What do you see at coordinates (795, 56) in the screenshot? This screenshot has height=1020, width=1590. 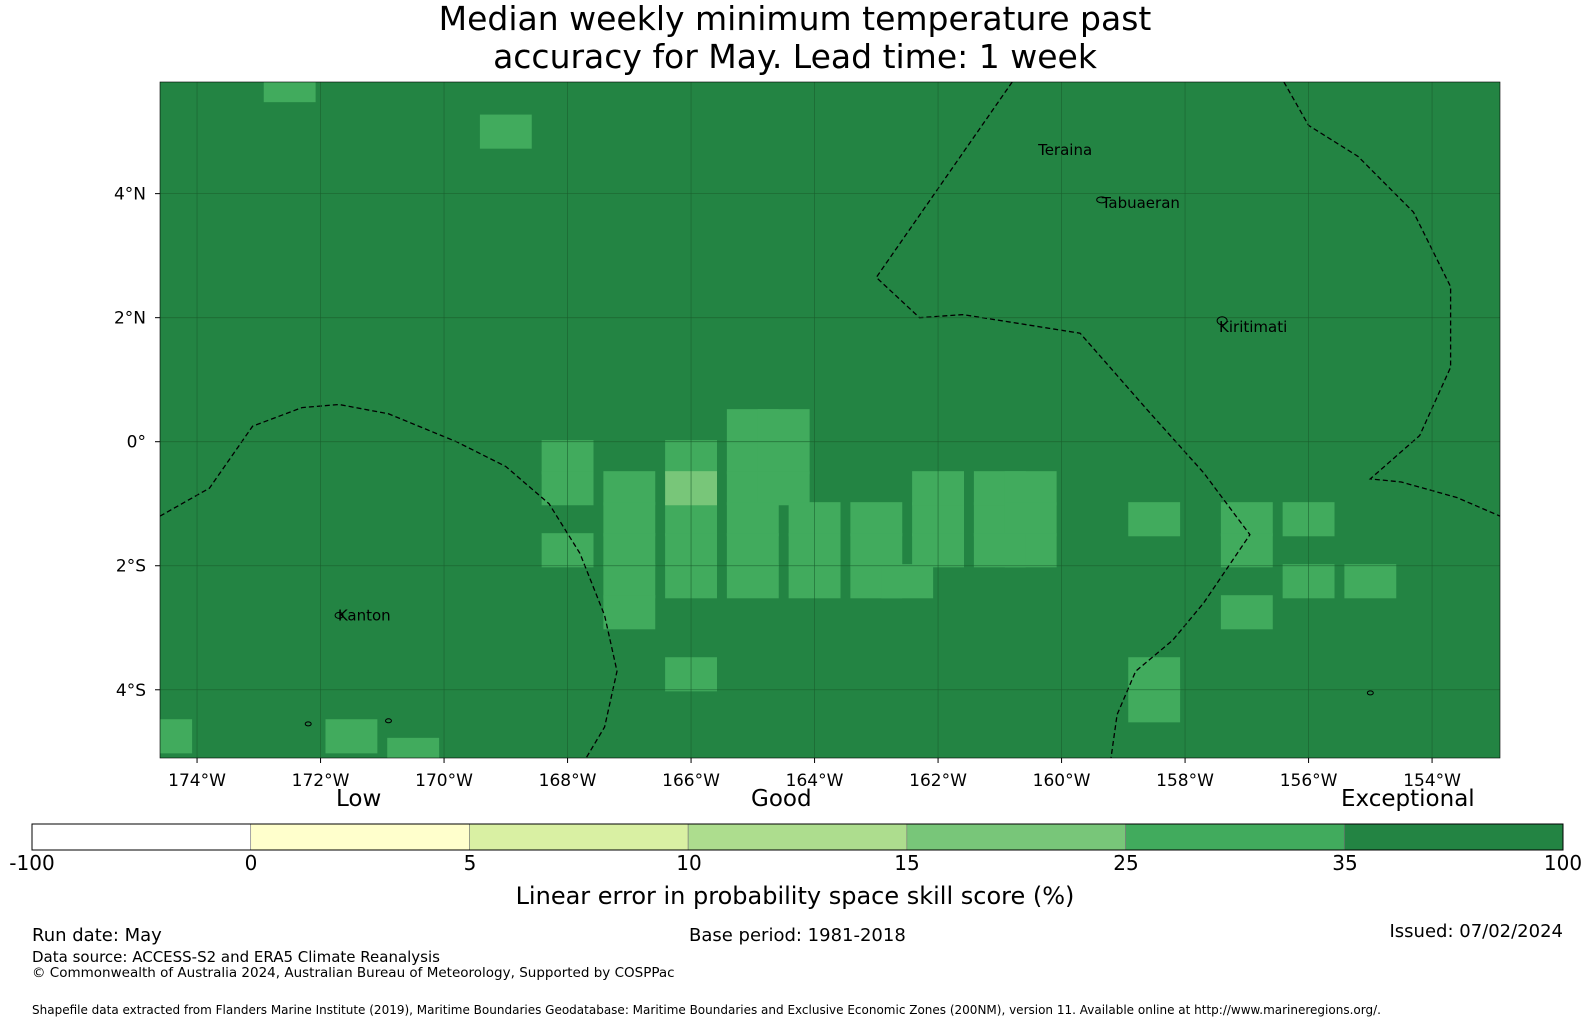 I see `title-line-2: accuracy for May. Lead time: 1 week` at bounding box center [795, 56].